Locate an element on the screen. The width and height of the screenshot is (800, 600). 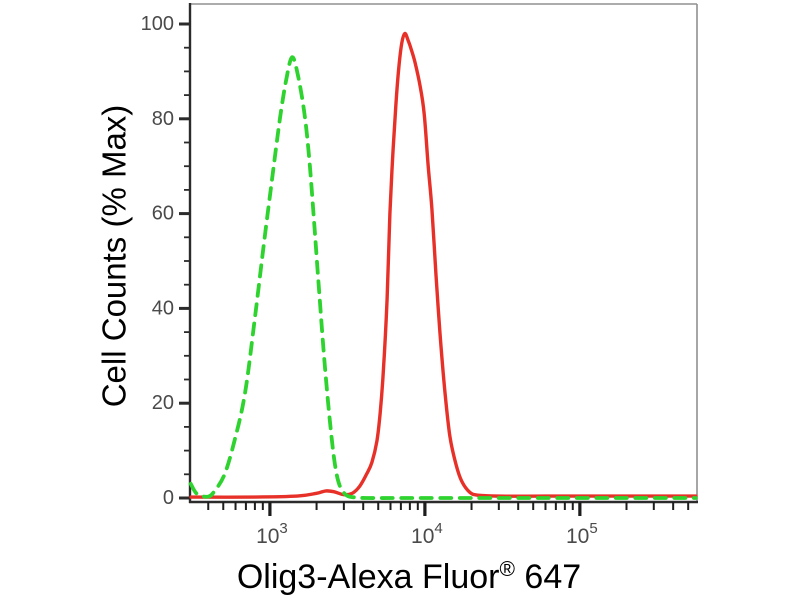
x-axis-tick-labels: 10³ 10⁴ 10⁵ is located at coordinates (427, 534).